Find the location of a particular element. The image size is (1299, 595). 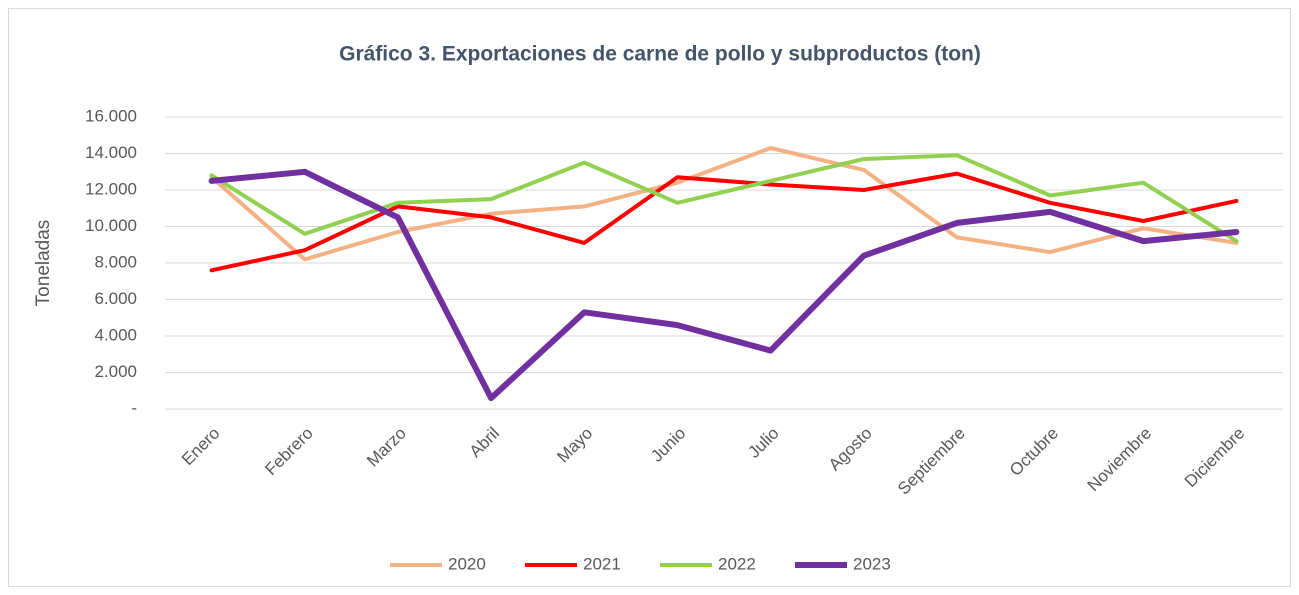

y-tick-label: 4.000 is located at coordinates (115, 334).